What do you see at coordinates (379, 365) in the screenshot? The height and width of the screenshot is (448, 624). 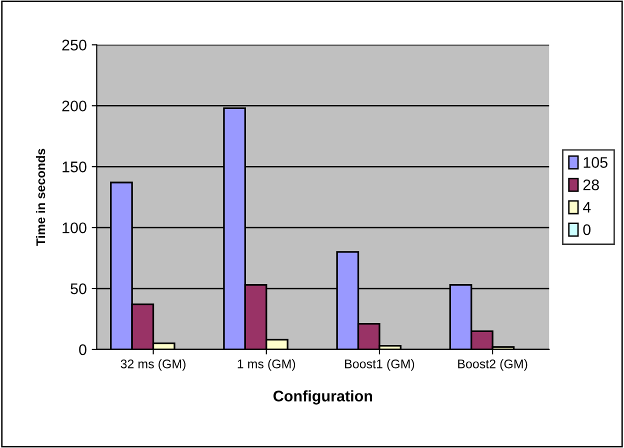 I see `x-tick-label: Boost1 (GM)` at bounding box center [379, 365].